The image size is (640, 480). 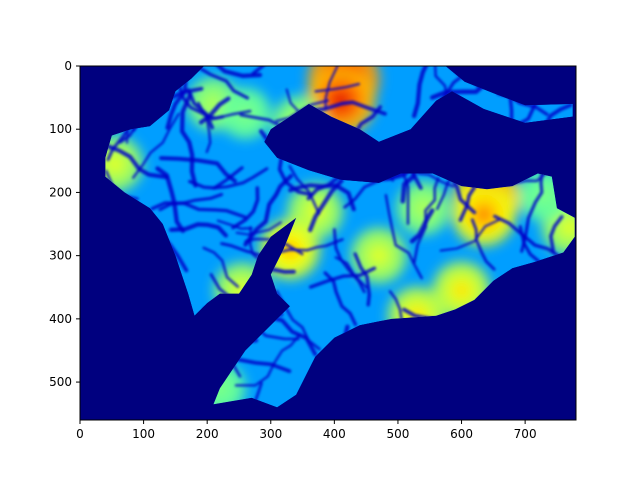 What do you see at coordinates (334, 434) in the screenshot?
I see `x-tick-label: 400` at bounding box center [334, 434].